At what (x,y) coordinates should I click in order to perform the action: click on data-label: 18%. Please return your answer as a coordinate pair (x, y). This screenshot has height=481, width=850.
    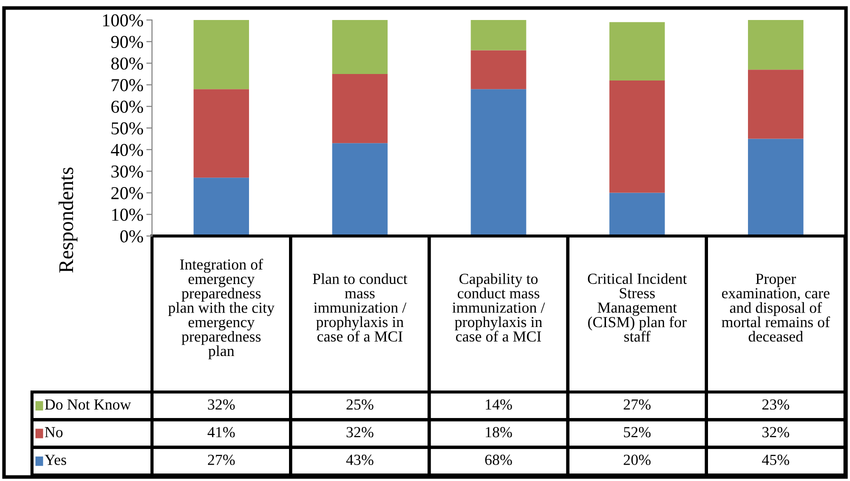
    Looking at the image, I should click on (499, 432).